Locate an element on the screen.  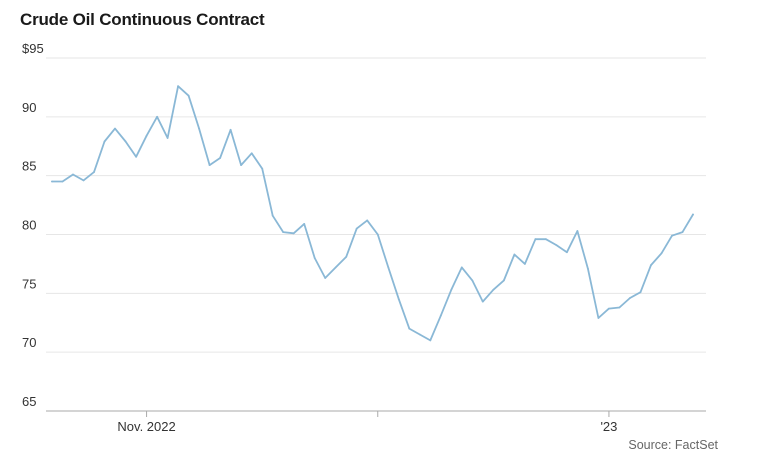
x-axis: Nov. 2022 '23 is located at coordinates (376, 422).